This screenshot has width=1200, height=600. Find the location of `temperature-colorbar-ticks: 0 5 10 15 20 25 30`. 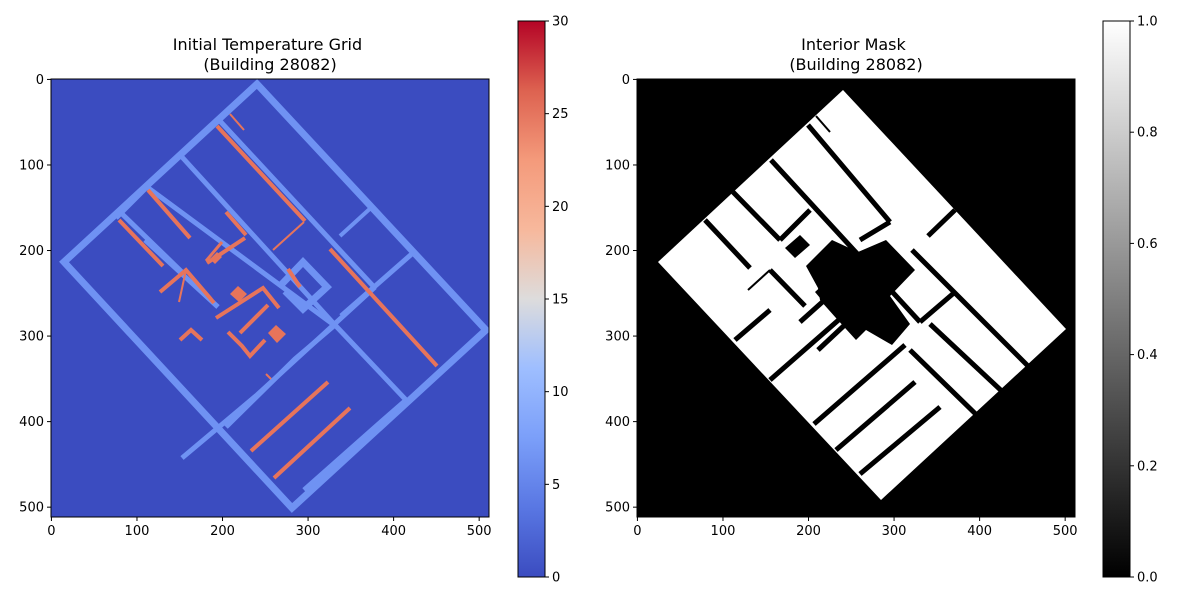

temperature-colorbar-ticks: 0 5 10 15 20 25 30 is located at coordinates (557, 300).